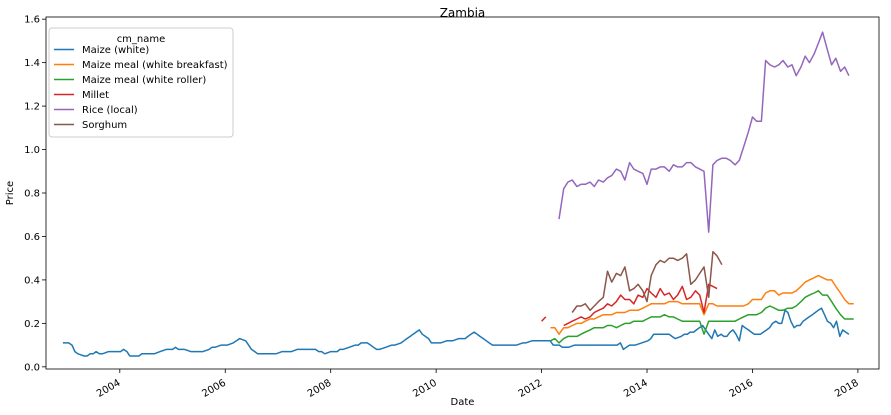  Describe the element at coordinates (847, 389) in the screenshot. I see `x-tick-label-2018: 2018` at that location.